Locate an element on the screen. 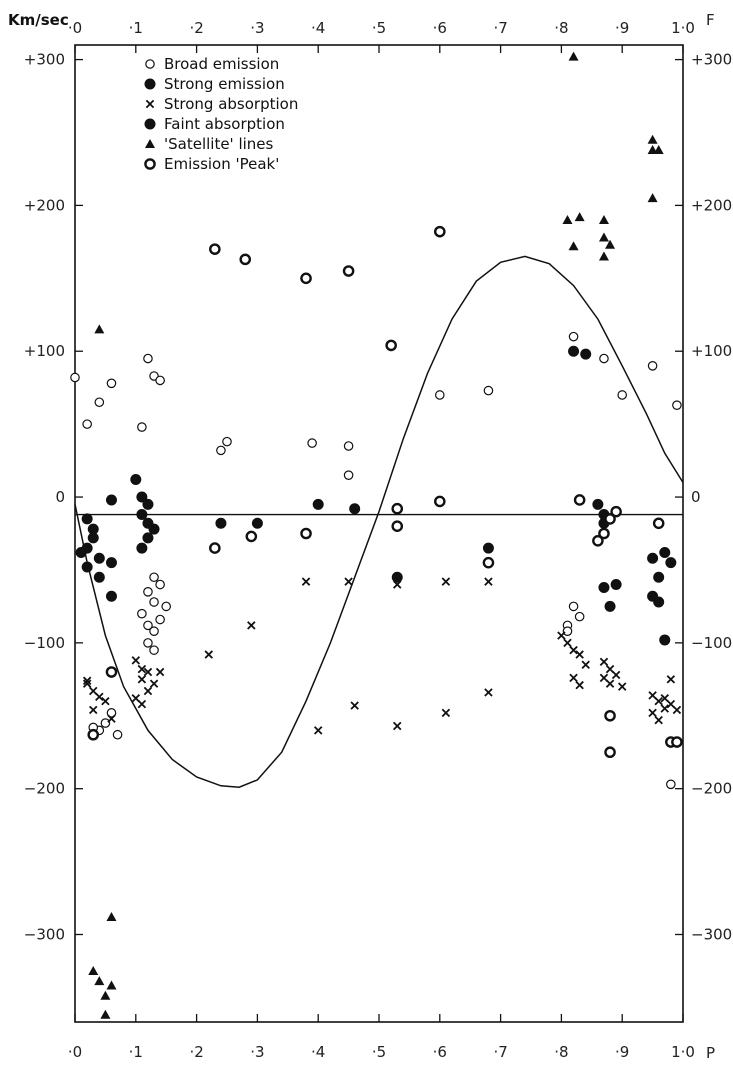 This screenshot has width=733, height=1068. right-y-tick-label: −300 is located at coordinates (711, 935).